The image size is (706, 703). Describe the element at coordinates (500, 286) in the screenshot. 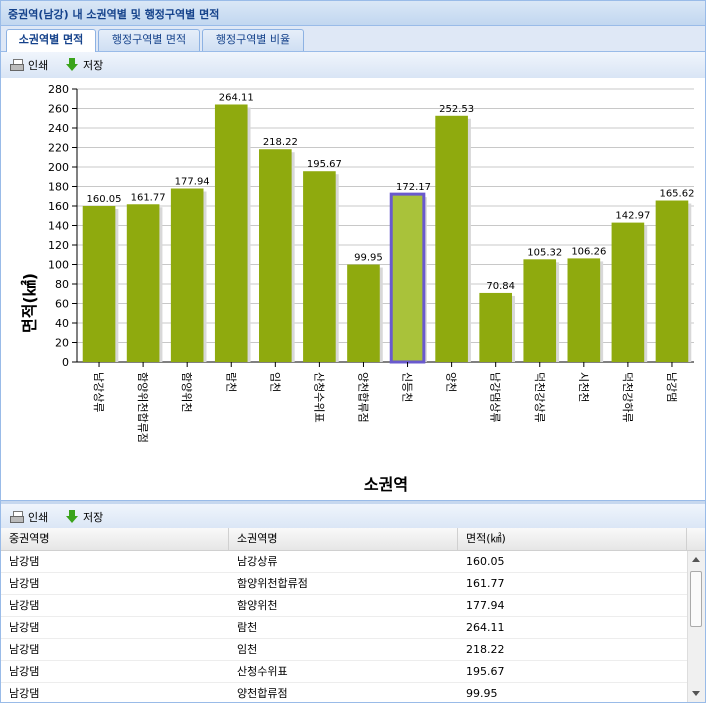

I see `data-label: 70.84` at that location.